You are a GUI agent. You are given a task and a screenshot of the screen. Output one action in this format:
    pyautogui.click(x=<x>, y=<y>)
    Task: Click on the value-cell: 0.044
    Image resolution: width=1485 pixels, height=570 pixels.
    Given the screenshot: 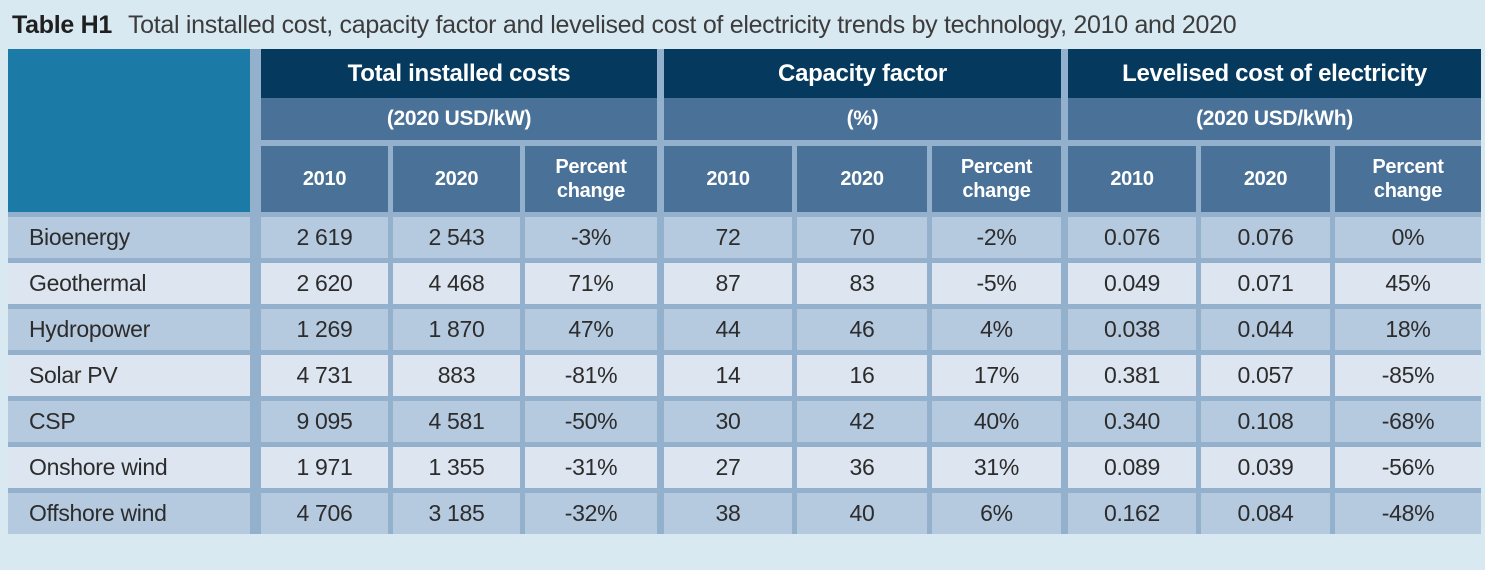 What is the action you would take?
    pyautogui.click(x=1265, y=329)
    